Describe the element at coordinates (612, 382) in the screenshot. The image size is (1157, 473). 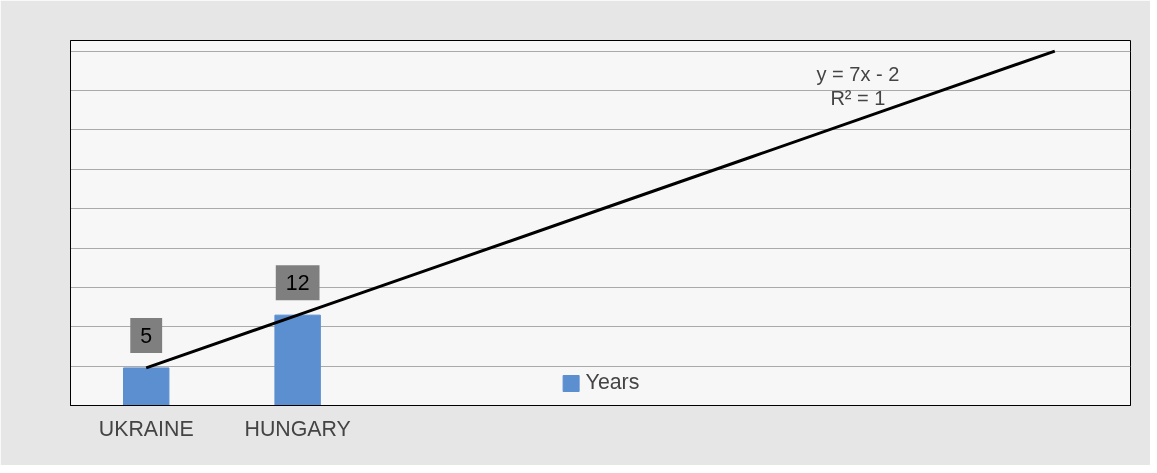
I see `legend-label: Years` at that location.